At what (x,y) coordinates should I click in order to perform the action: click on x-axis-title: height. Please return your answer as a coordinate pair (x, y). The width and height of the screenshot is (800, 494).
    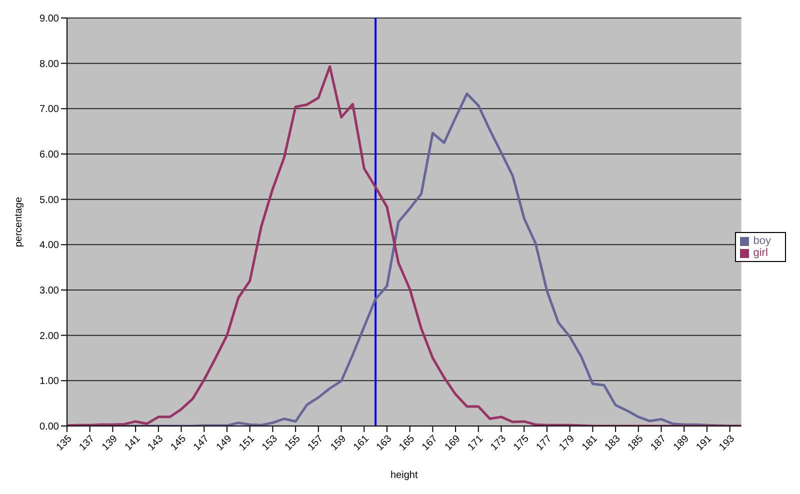
    Looking at the image, I should click on (404, 475).